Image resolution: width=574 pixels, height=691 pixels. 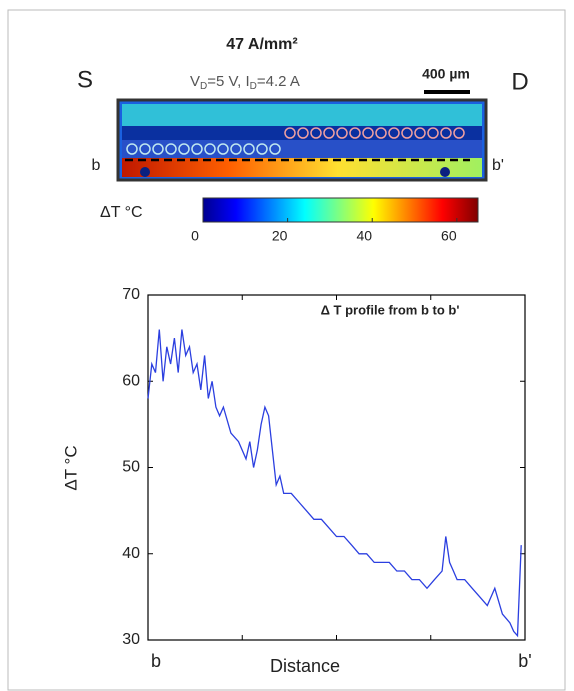 What do you see at coordinates (524, 661) in the screenshot?
I see `x-tick-label: b'` at bounding box center [524, 661].